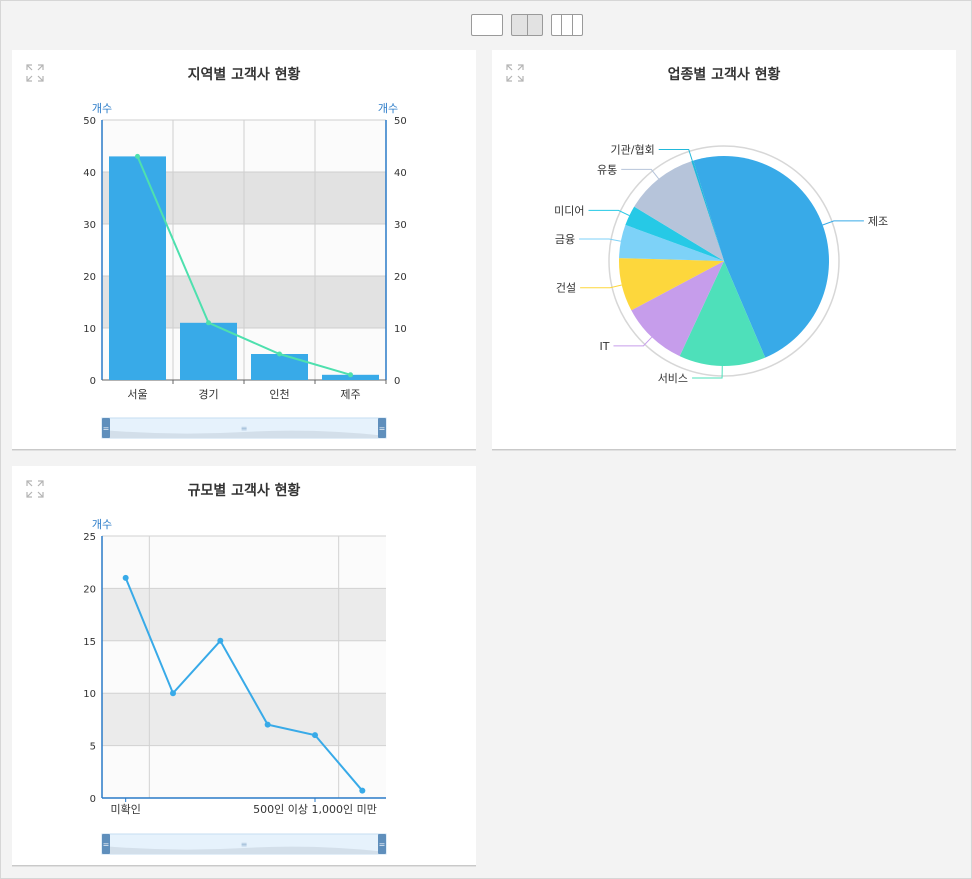 The image size is (972, 879). I want to click on y-tick-label-right: 30, so click(400, 225).